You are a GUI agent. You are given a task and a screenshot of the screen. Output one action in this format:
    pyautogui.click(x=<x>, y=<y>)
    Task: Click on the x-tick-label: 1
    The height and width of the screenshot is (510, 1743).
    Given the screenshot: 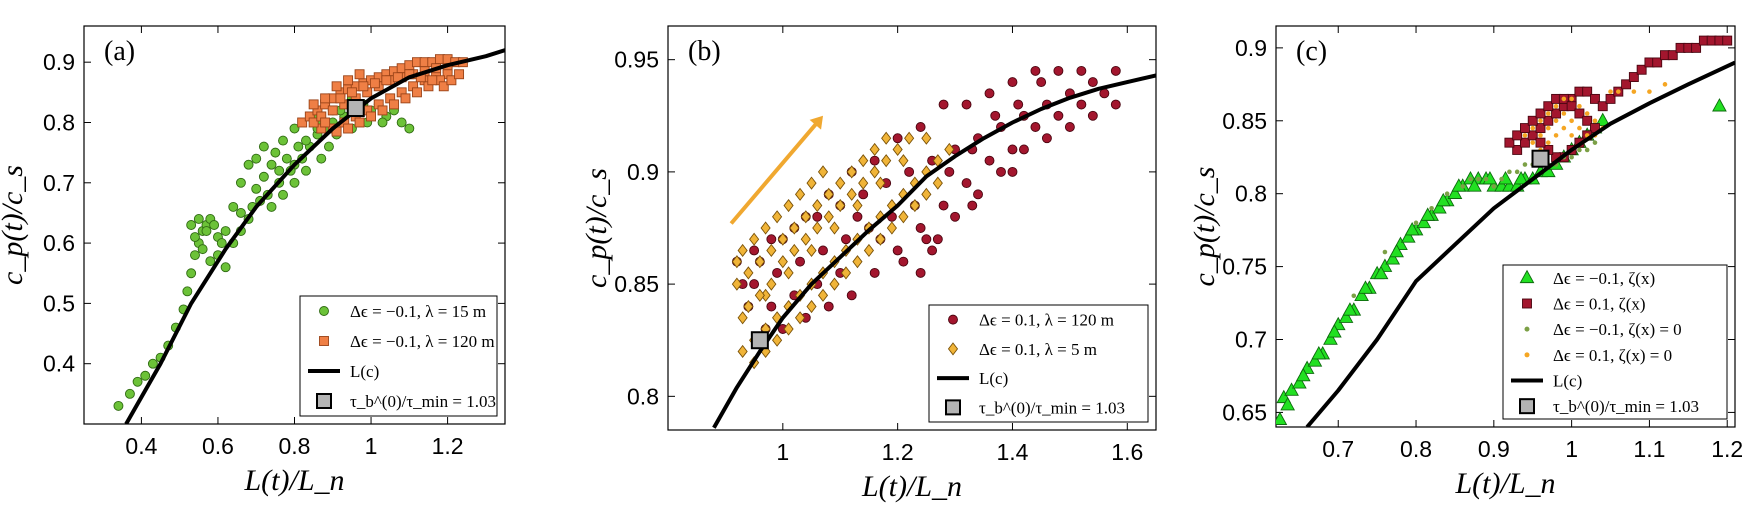 What is the action you would take?
    pyautogui.click(x=1571, y=449)
    